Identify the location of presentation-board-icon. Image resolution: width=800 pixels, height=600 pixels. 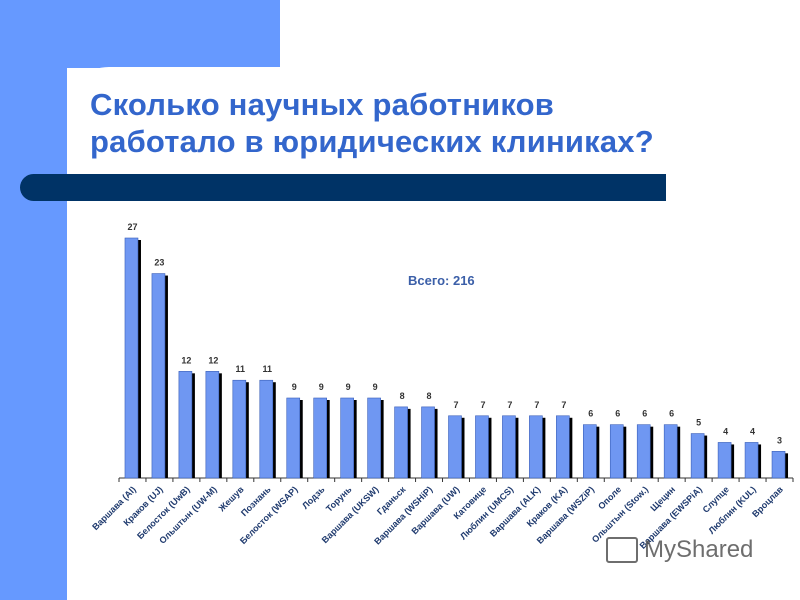
(622, 550).